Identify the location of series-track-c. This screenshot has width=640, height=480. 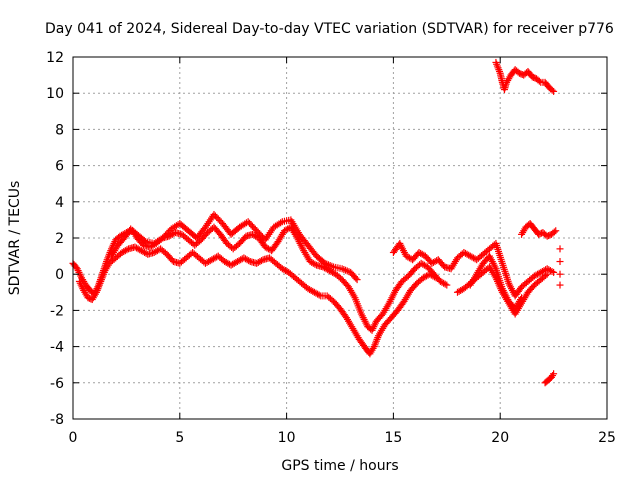
(234, 247).